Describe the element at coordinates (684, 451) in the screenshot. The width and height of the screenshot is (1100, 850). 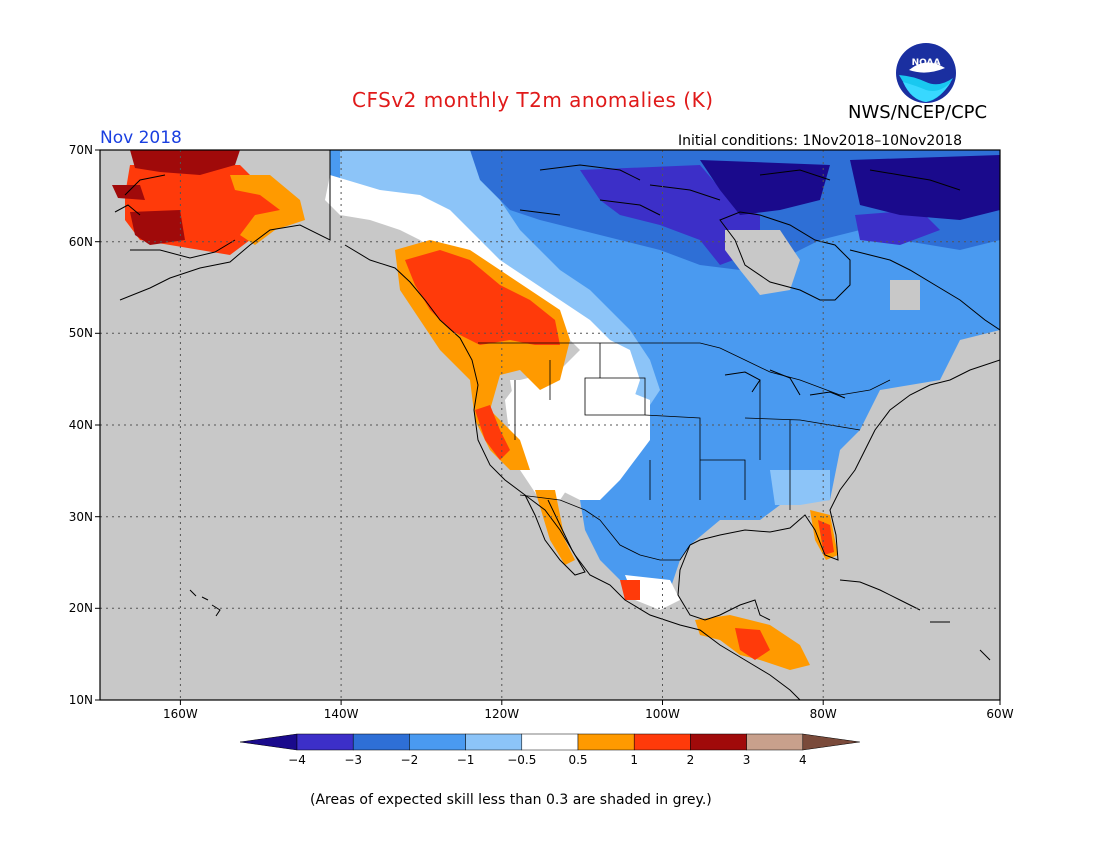
I see `political-borders` at that location.